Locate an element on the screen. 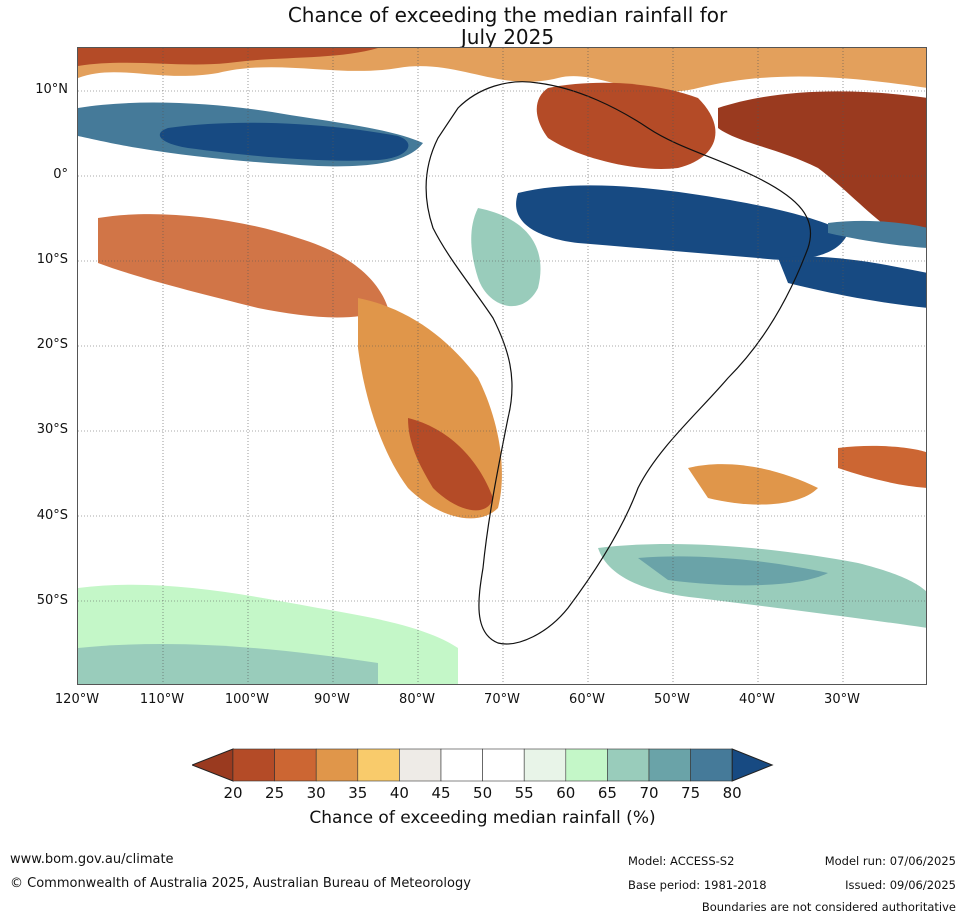 The height and width of the screenshot is (919, 965). colorbar-tick-label: 70 is located at coordinates (649, 793).